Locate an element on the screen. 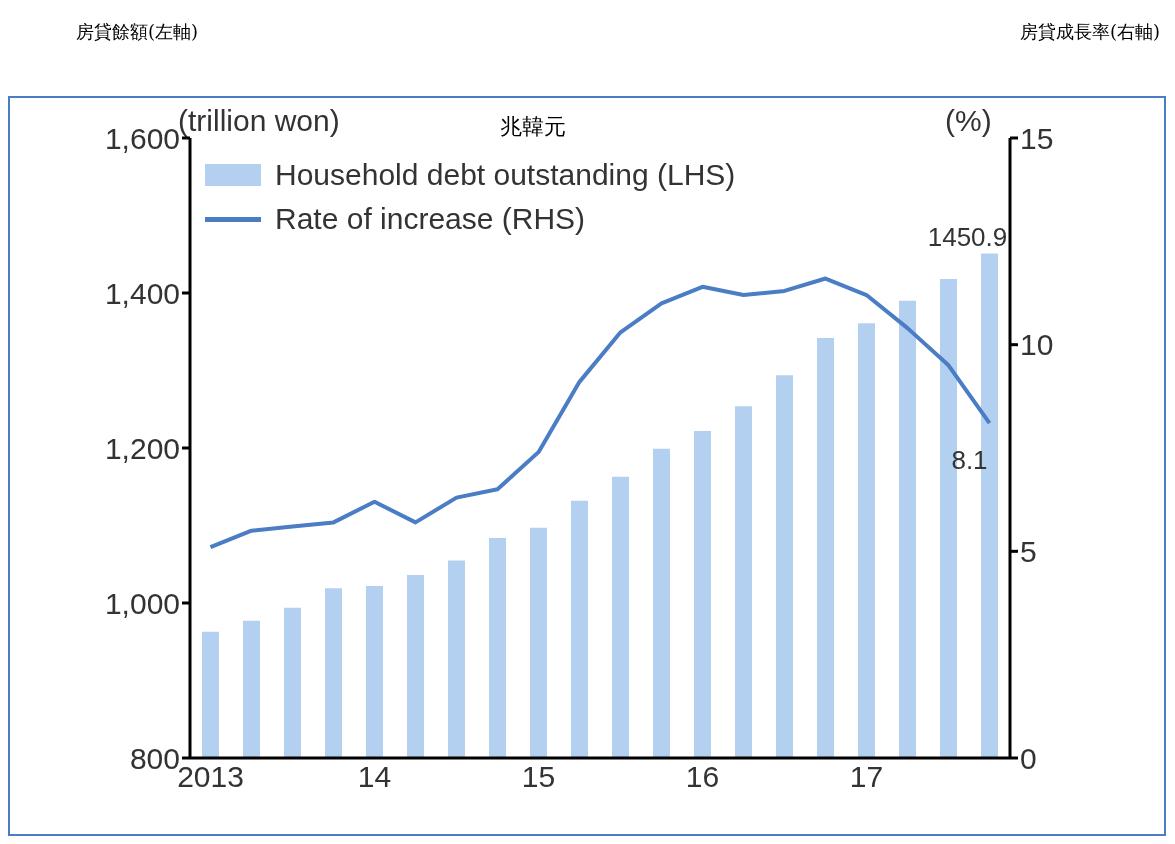  annotation: 兆韓元 is located at coordinates (533, 127).